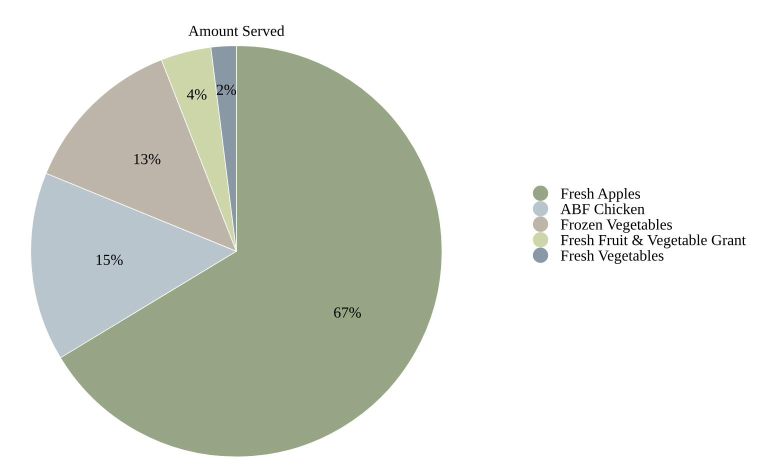 The height and width of the screenshot is (461, 775). What do you see at coordinates (653, 241) in the screenshot?
I see `legend-label: Fresh Fruit & Vegetable Grant` at bounding box center [653, 241].